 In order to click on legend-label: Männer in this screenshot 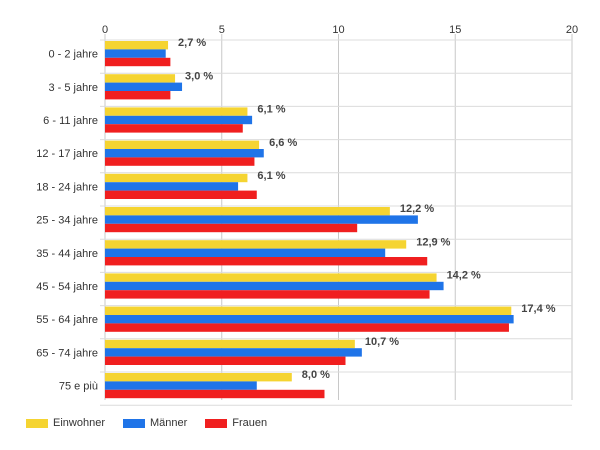, I will do `click(168, 423)`.